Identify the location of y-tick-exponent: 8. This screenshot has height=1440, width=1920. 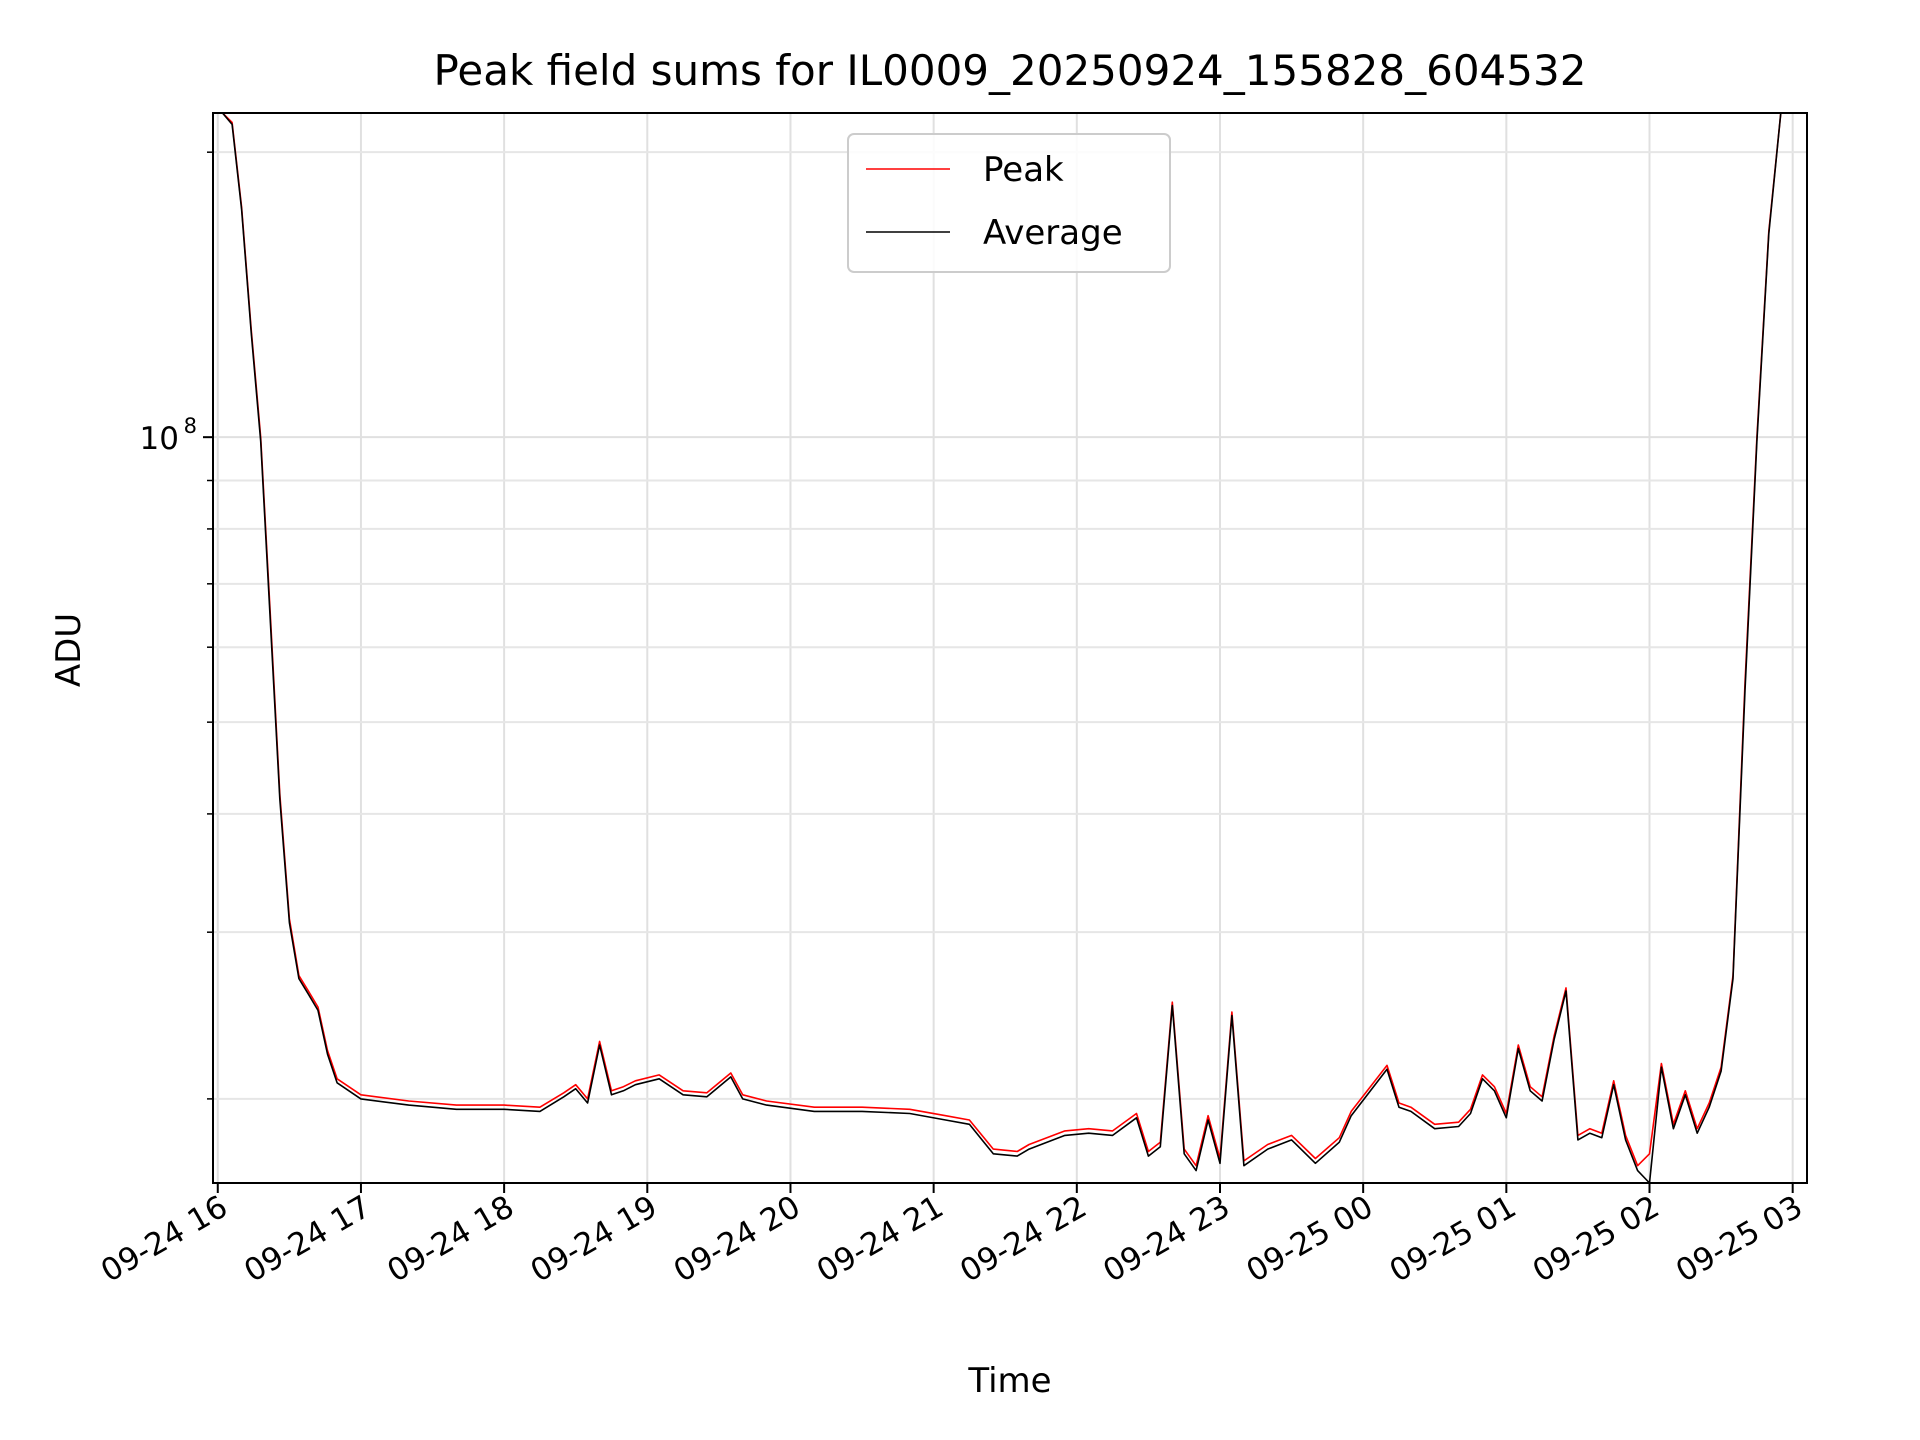
(190, 426).